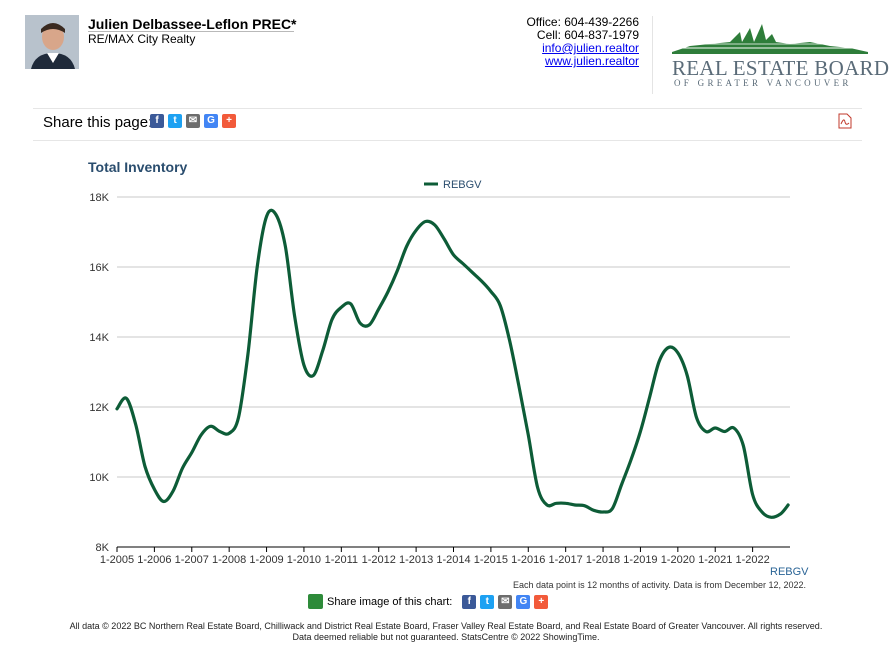  Describe the element at coordinates (590, 48) in the screenshot. I see `email-link: info@julien.realtor` at that location.